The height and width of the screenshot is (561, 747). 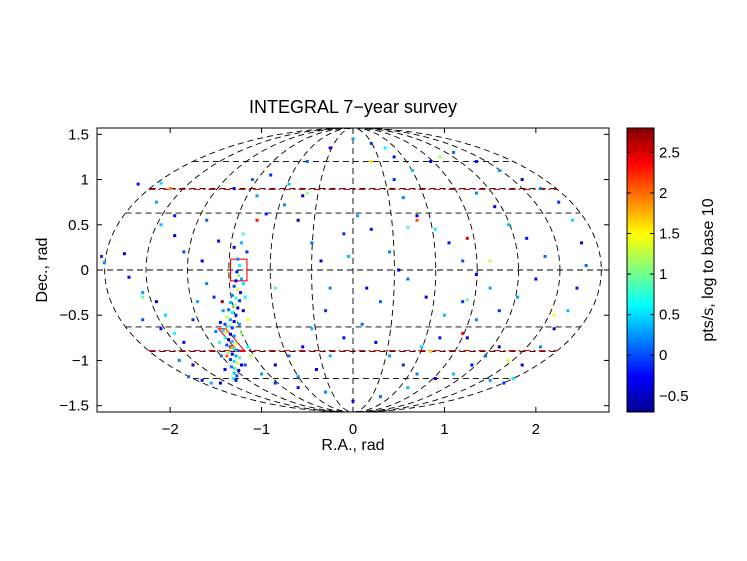 What do you see at coordinates (261, 429) in the screenshot?
I see `x-tick-label: −1` at bounding box center [261, 429].